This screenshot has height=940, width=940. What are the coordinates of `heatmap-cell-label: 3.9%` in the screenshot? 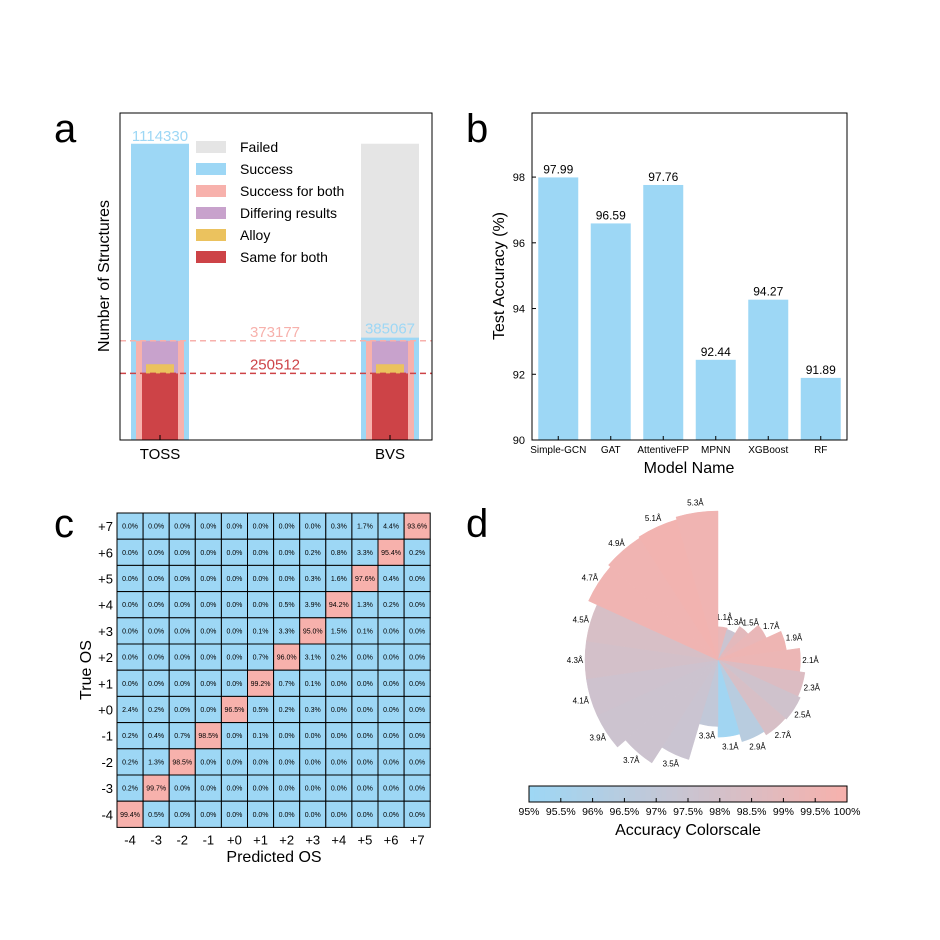 It's located at (313, 605).